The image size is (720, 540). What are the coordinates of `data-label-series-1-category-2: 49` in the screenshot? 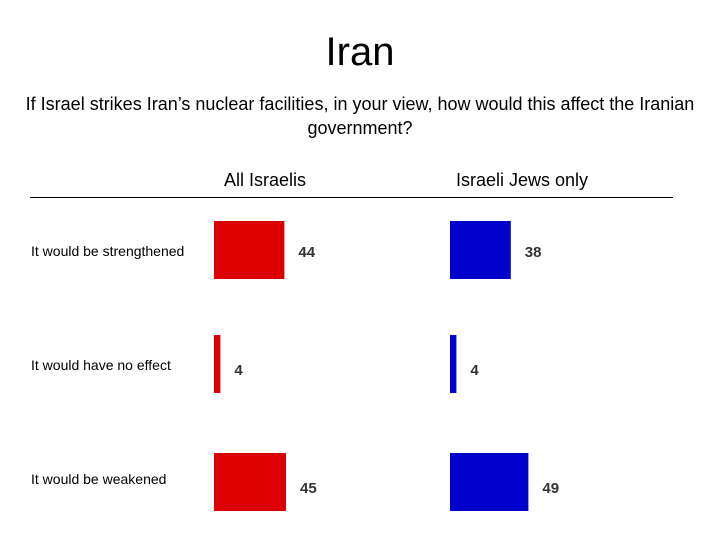 It's located at (550, 488).